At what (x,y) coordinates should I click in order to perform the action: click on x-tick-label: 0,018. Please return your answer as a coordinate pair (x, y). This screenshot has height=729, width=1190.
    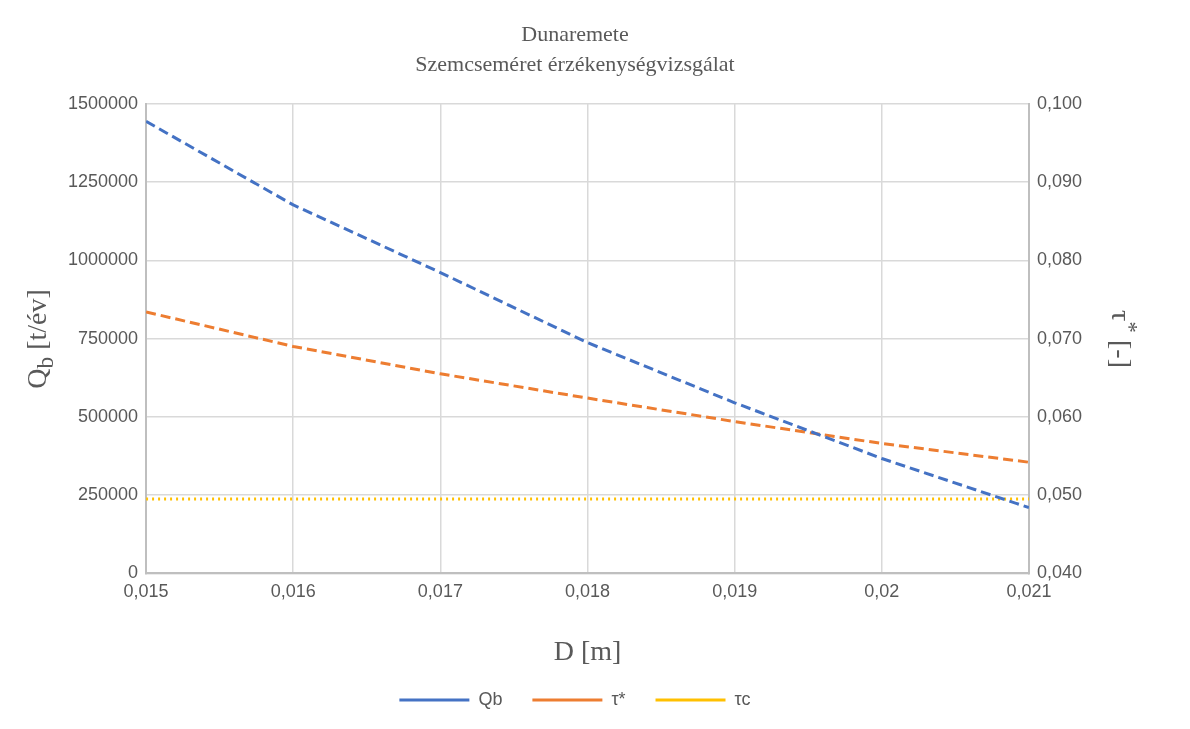
    Looking at the image, I should click on (587, 591).